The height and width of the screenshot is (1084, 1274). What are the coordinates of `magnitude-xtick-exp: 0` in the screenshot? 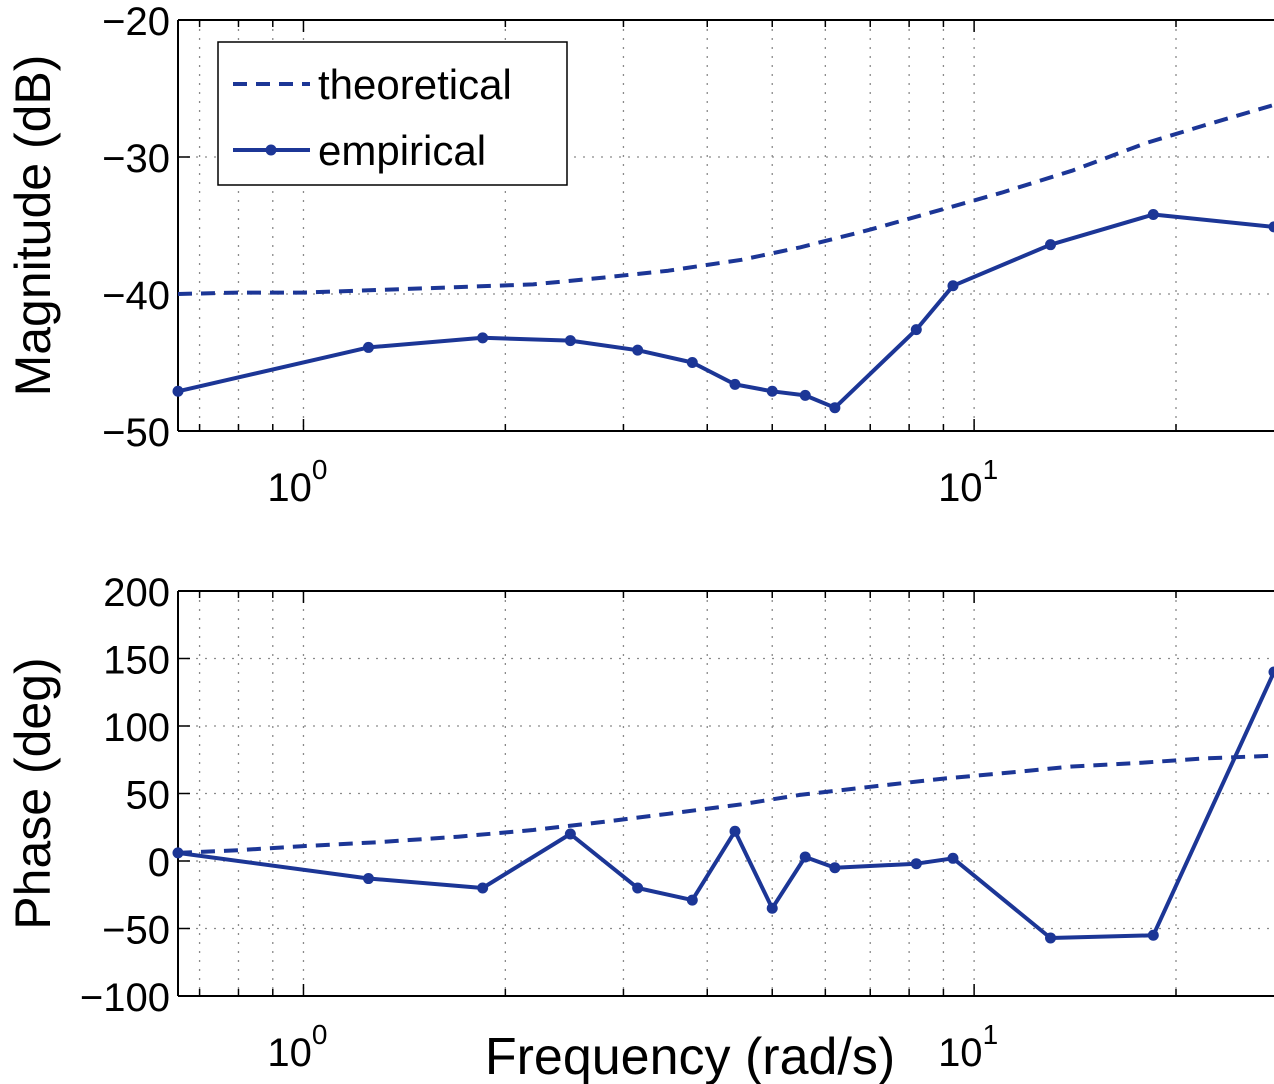 It's located at (320, 469).